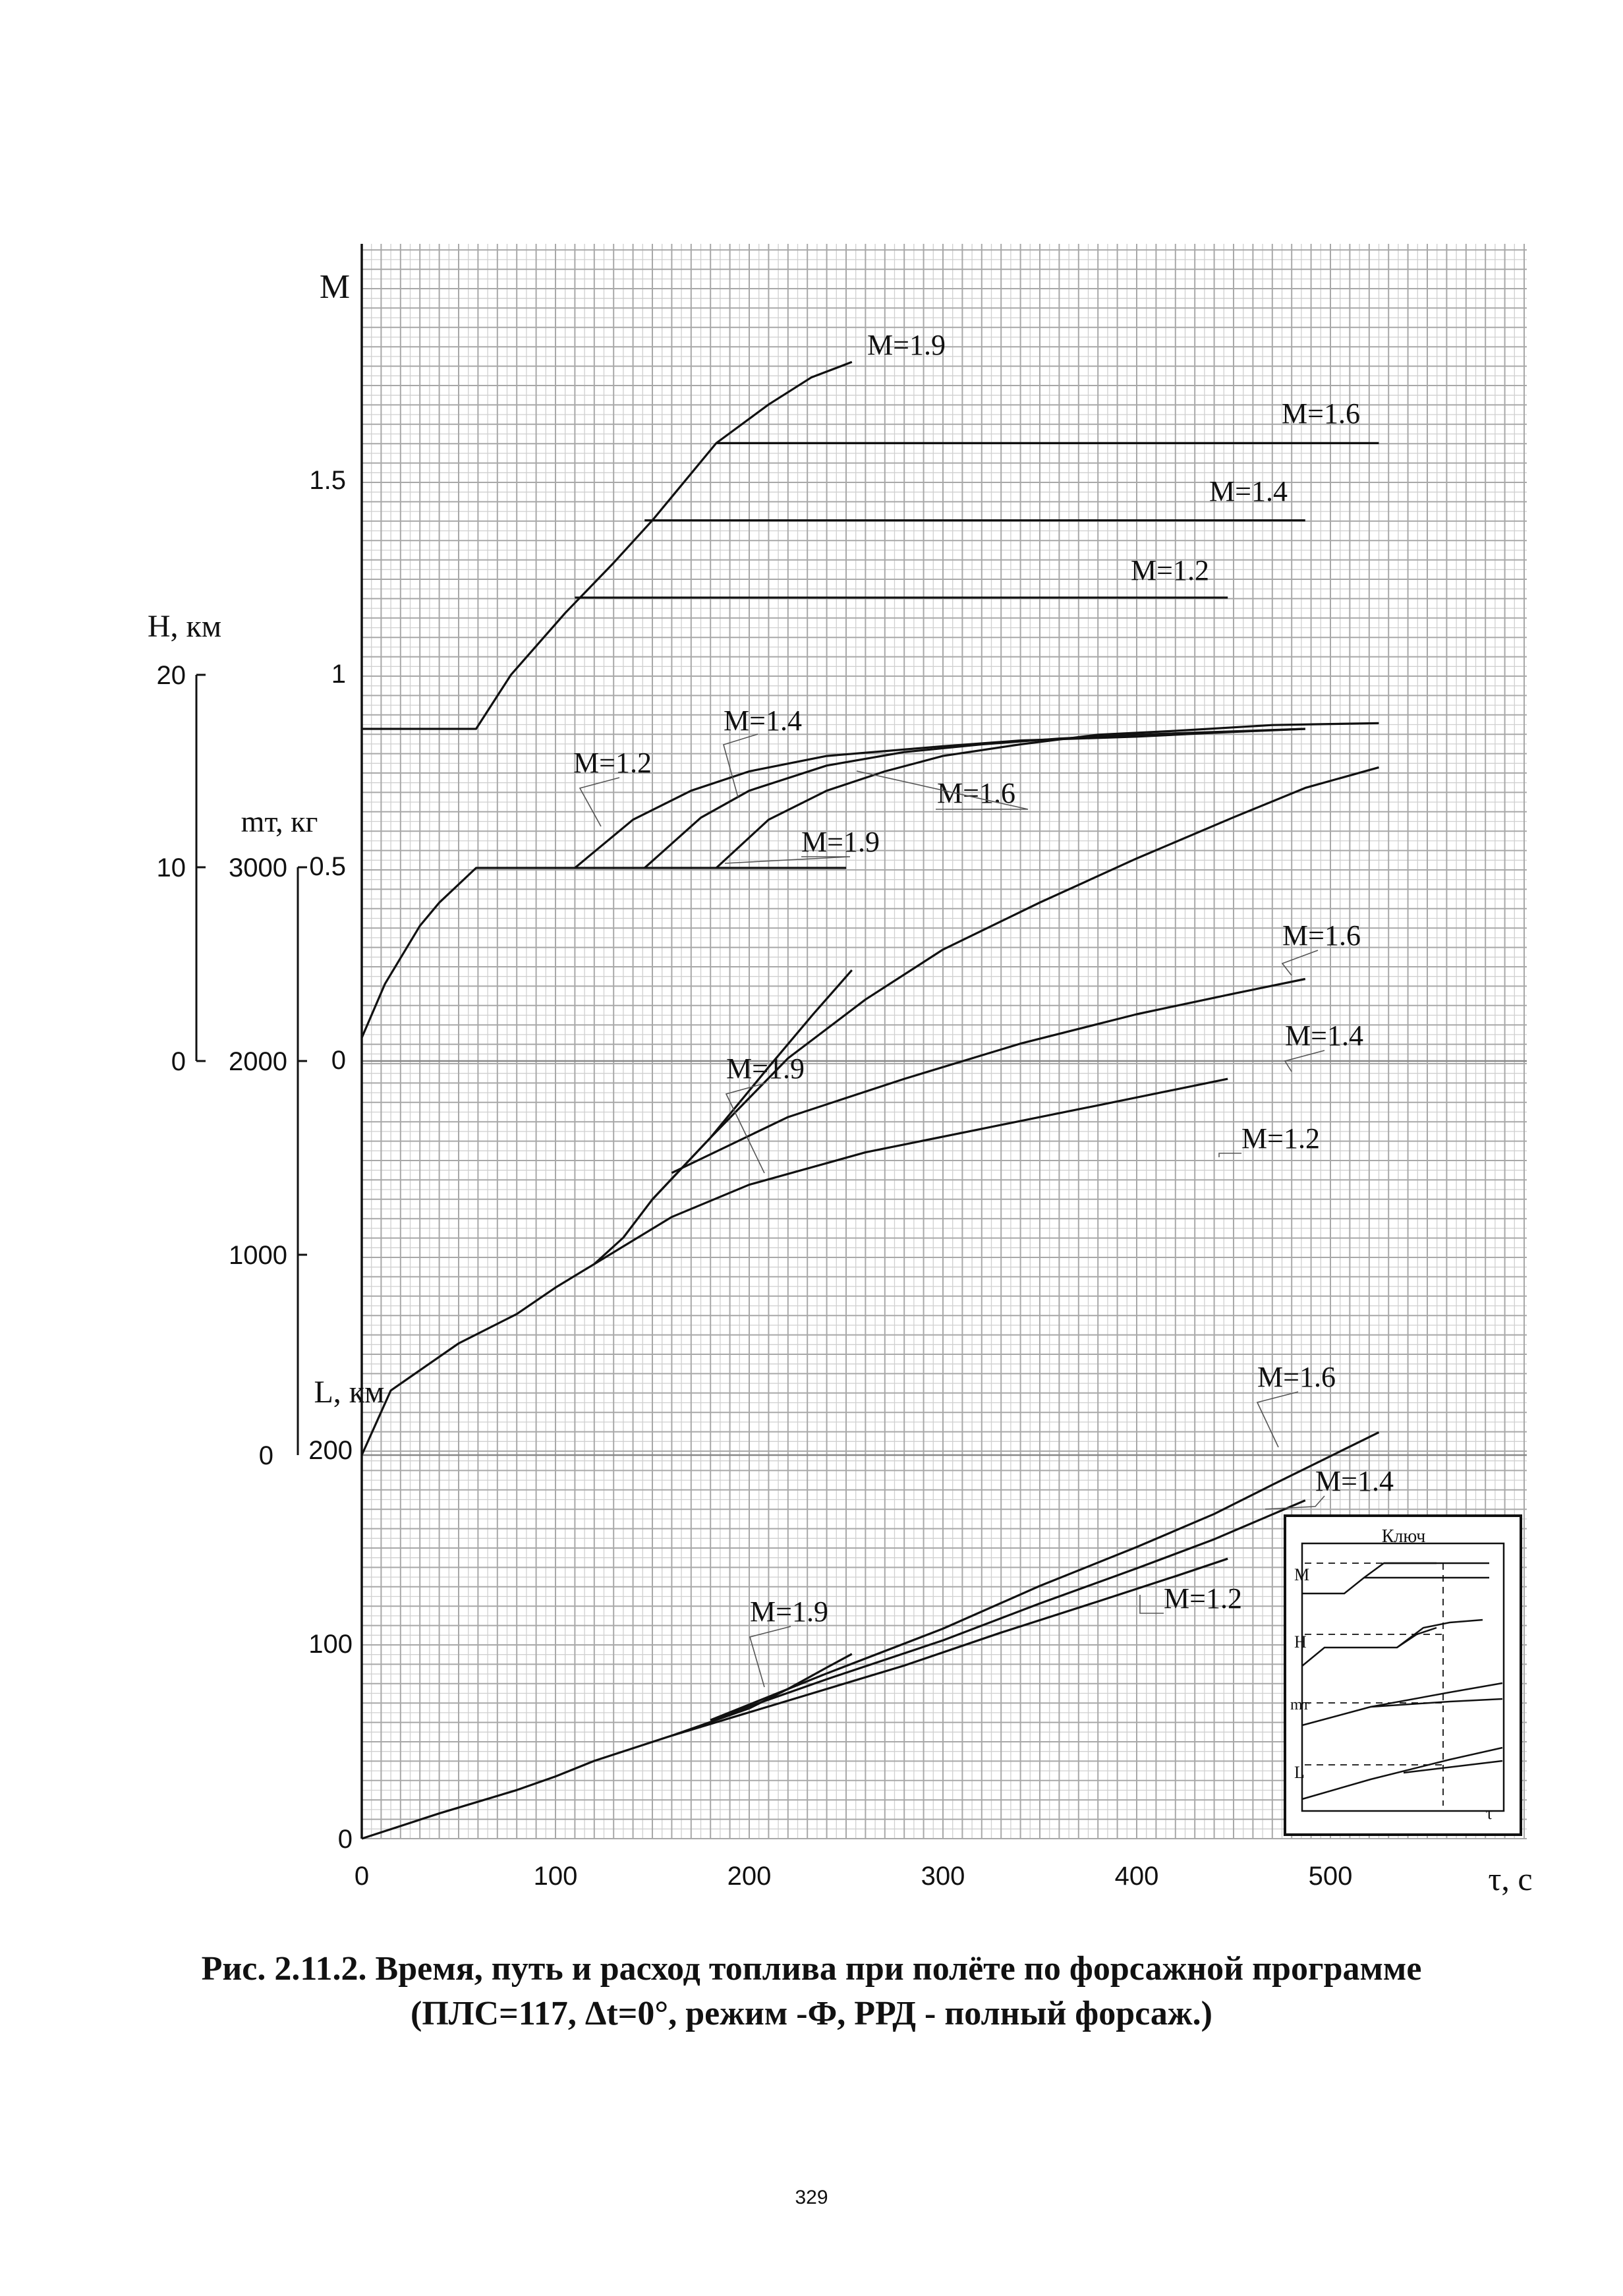  I want to click on series-line-H-M=1.2, so click(939, 798).